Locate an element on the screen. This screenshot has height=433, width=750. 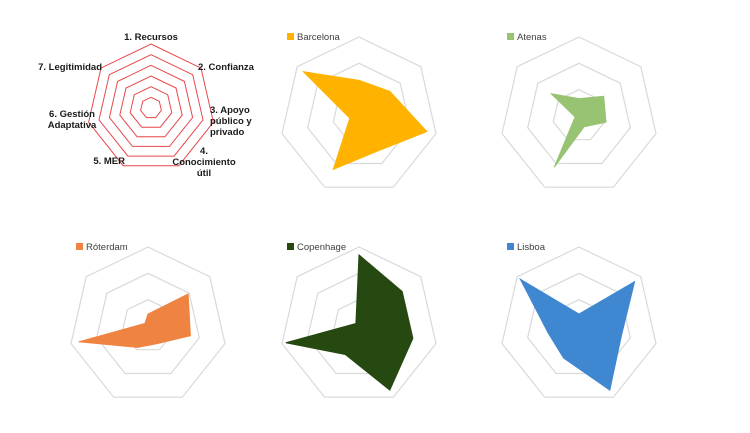
legend-label: Copenhage is located at coordinates (321, 247).